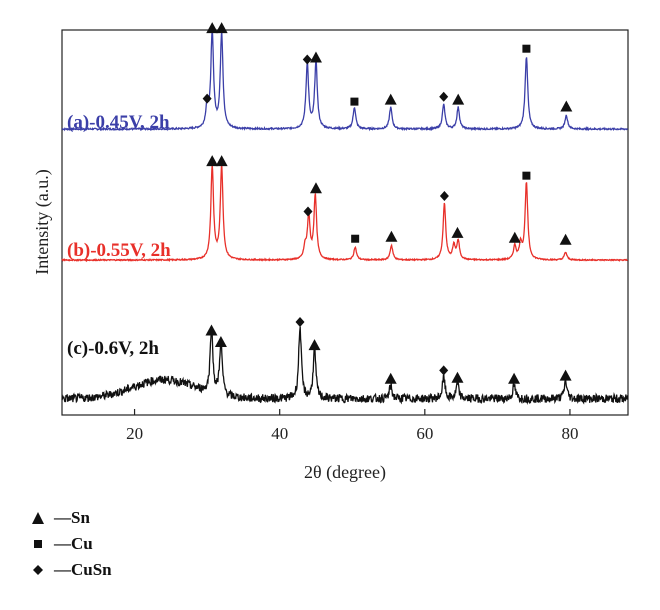 This screenshot has width=660, height=610. I want to click on legend-item-sn: —Sn, so click(140, 518).